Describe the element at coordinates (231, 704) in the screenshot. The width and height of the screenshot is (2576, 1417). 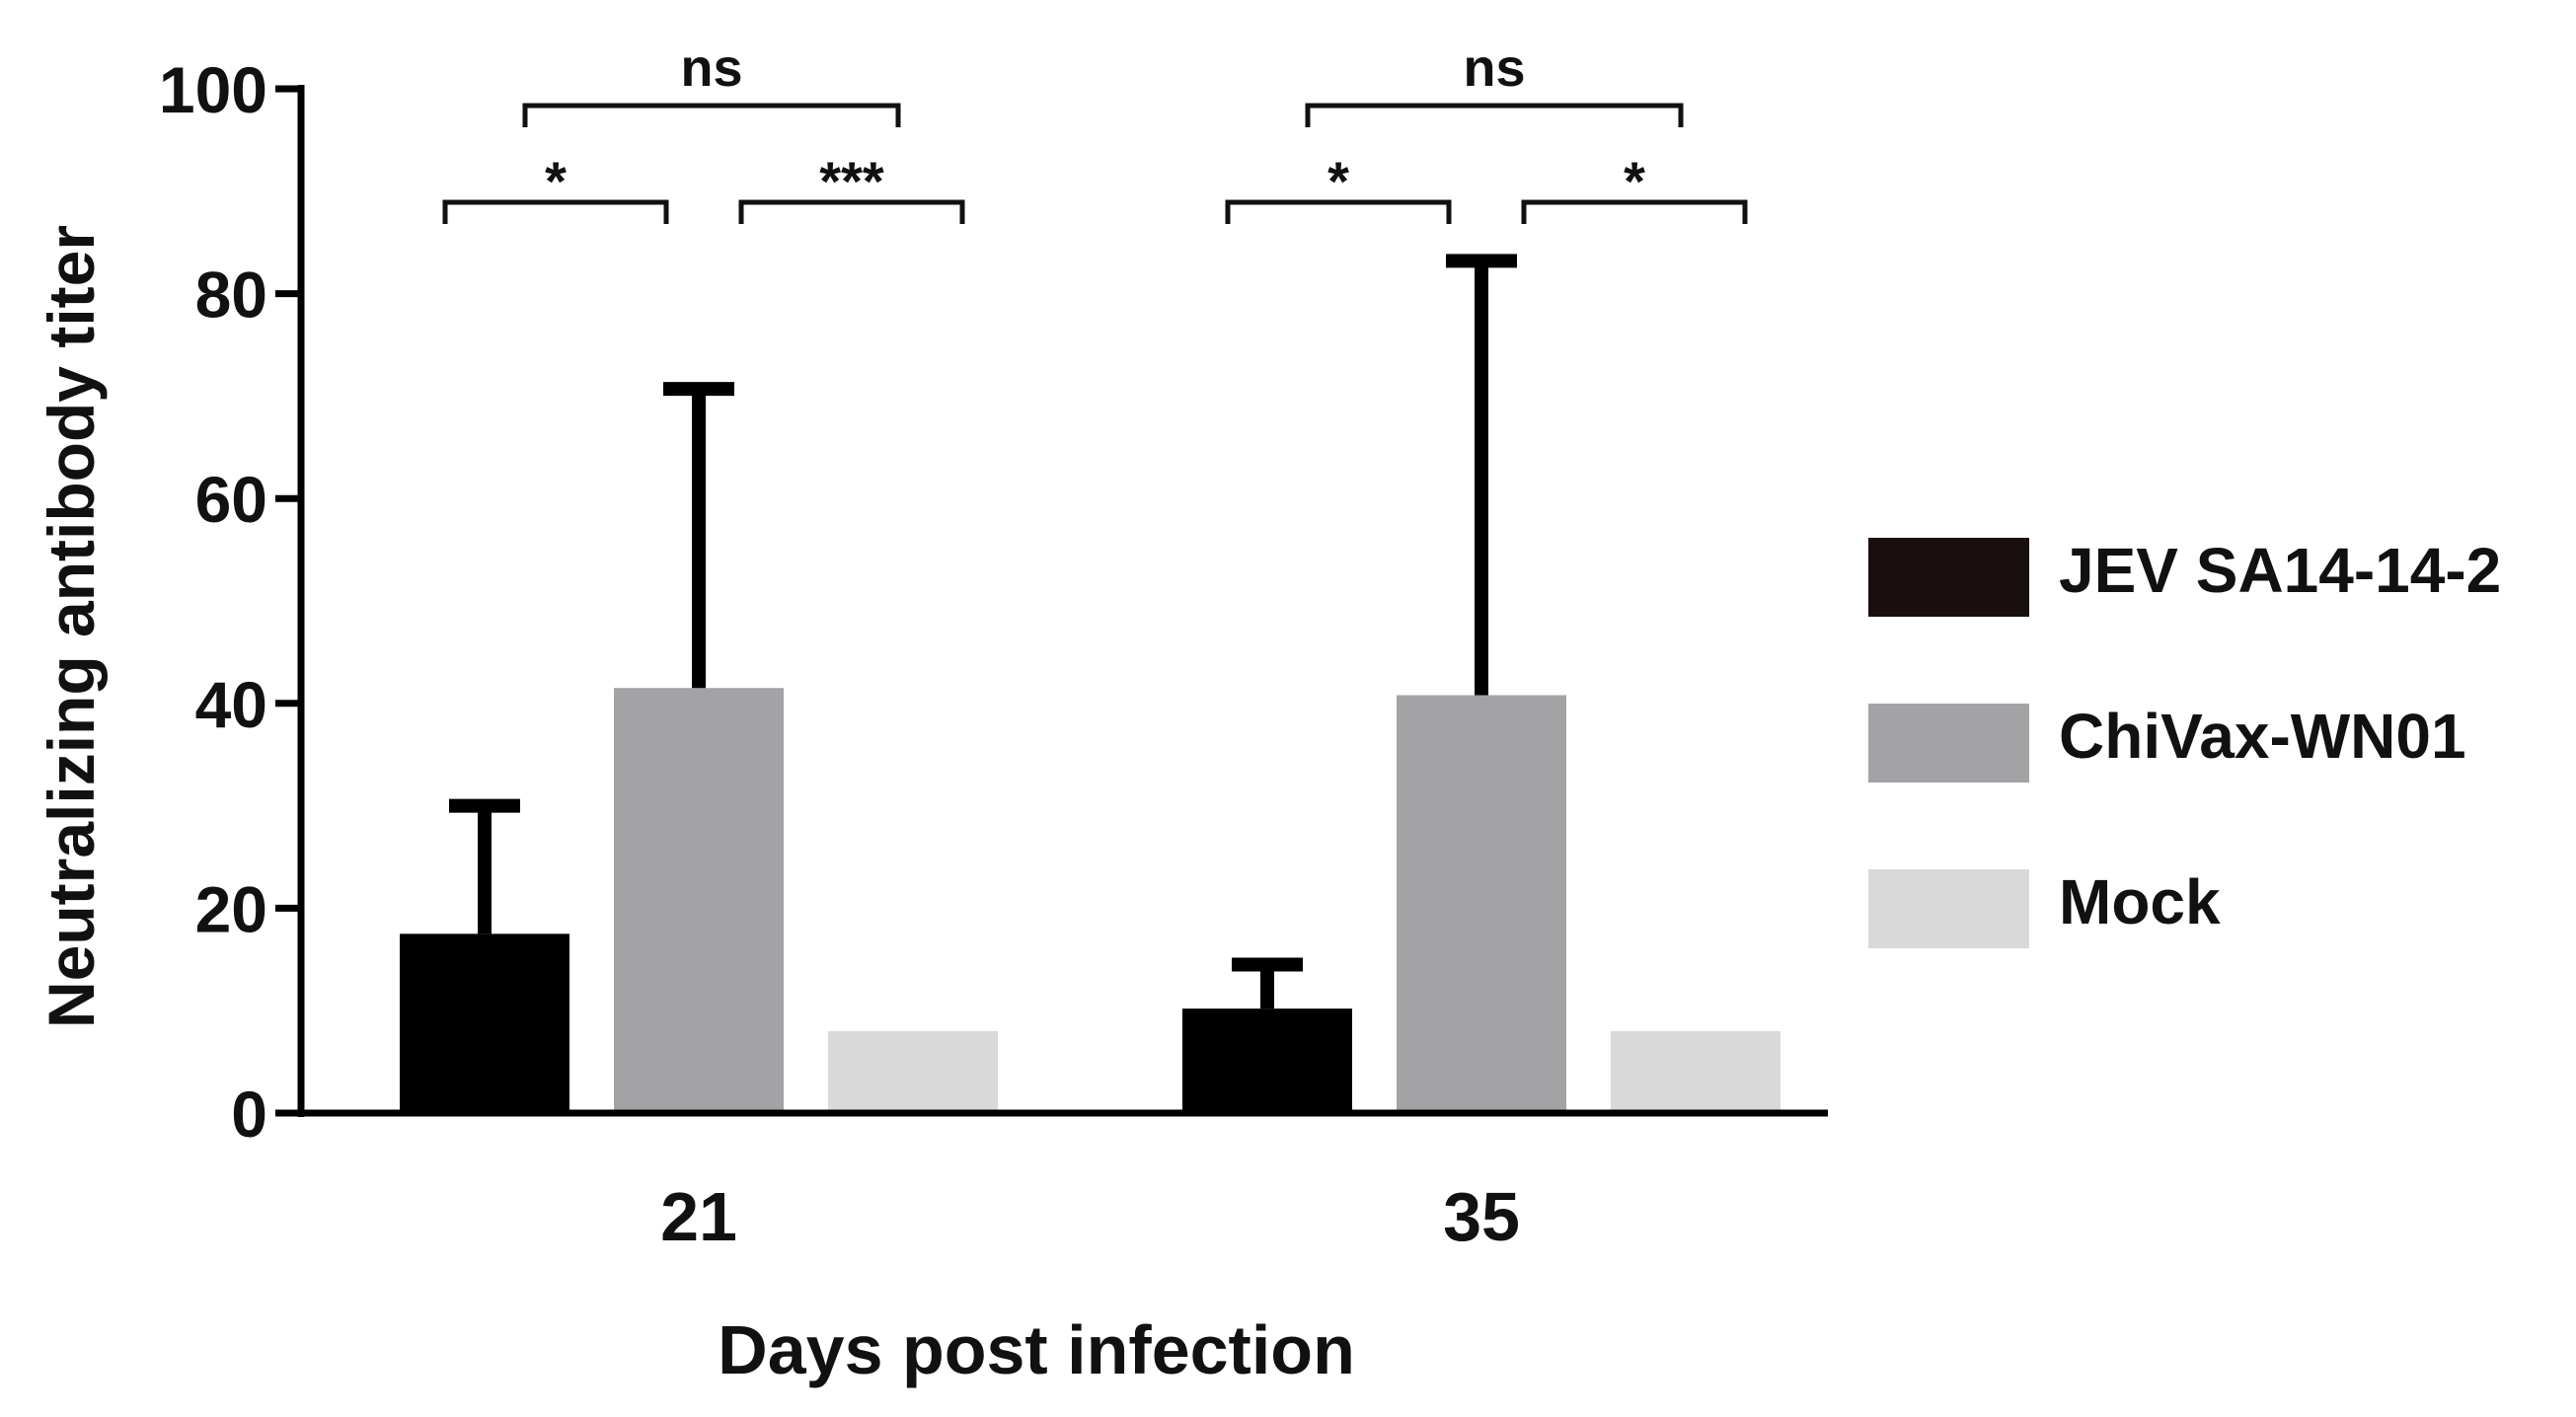
I see `y-tick-label: 40` at that location.